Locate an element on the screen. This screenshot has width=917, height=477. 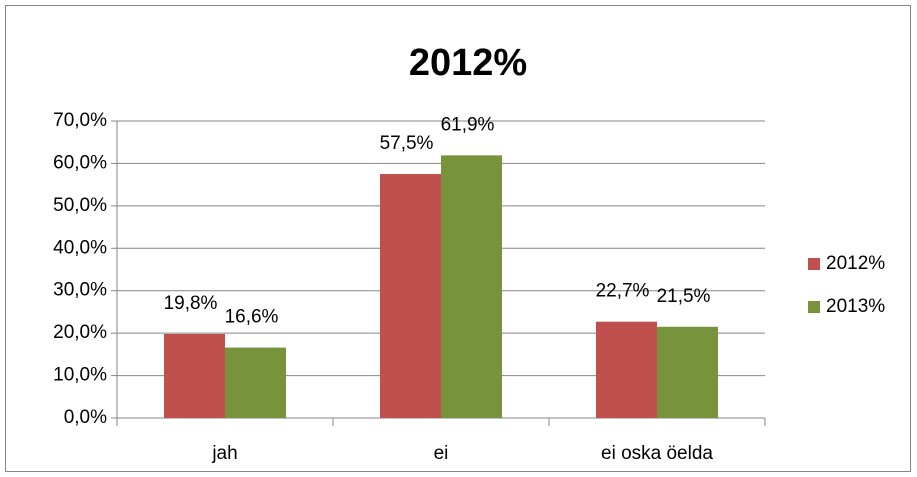
x-tick-label: ei oska öelda is located at coordinates (657, 453).